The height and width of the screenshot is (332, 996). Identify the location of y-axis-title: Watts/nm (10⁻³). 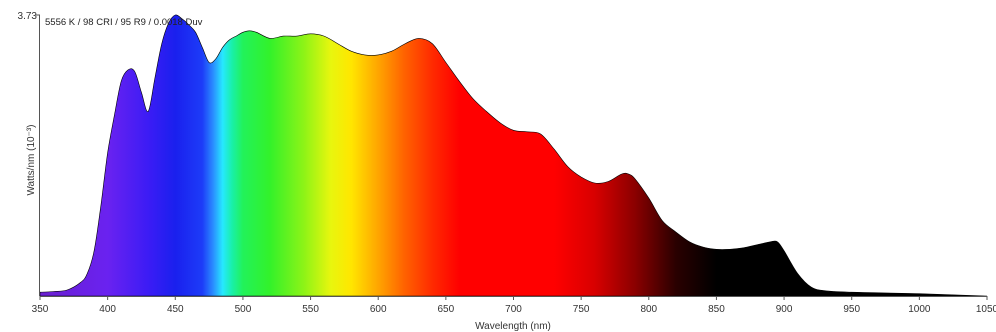
(31, 159).